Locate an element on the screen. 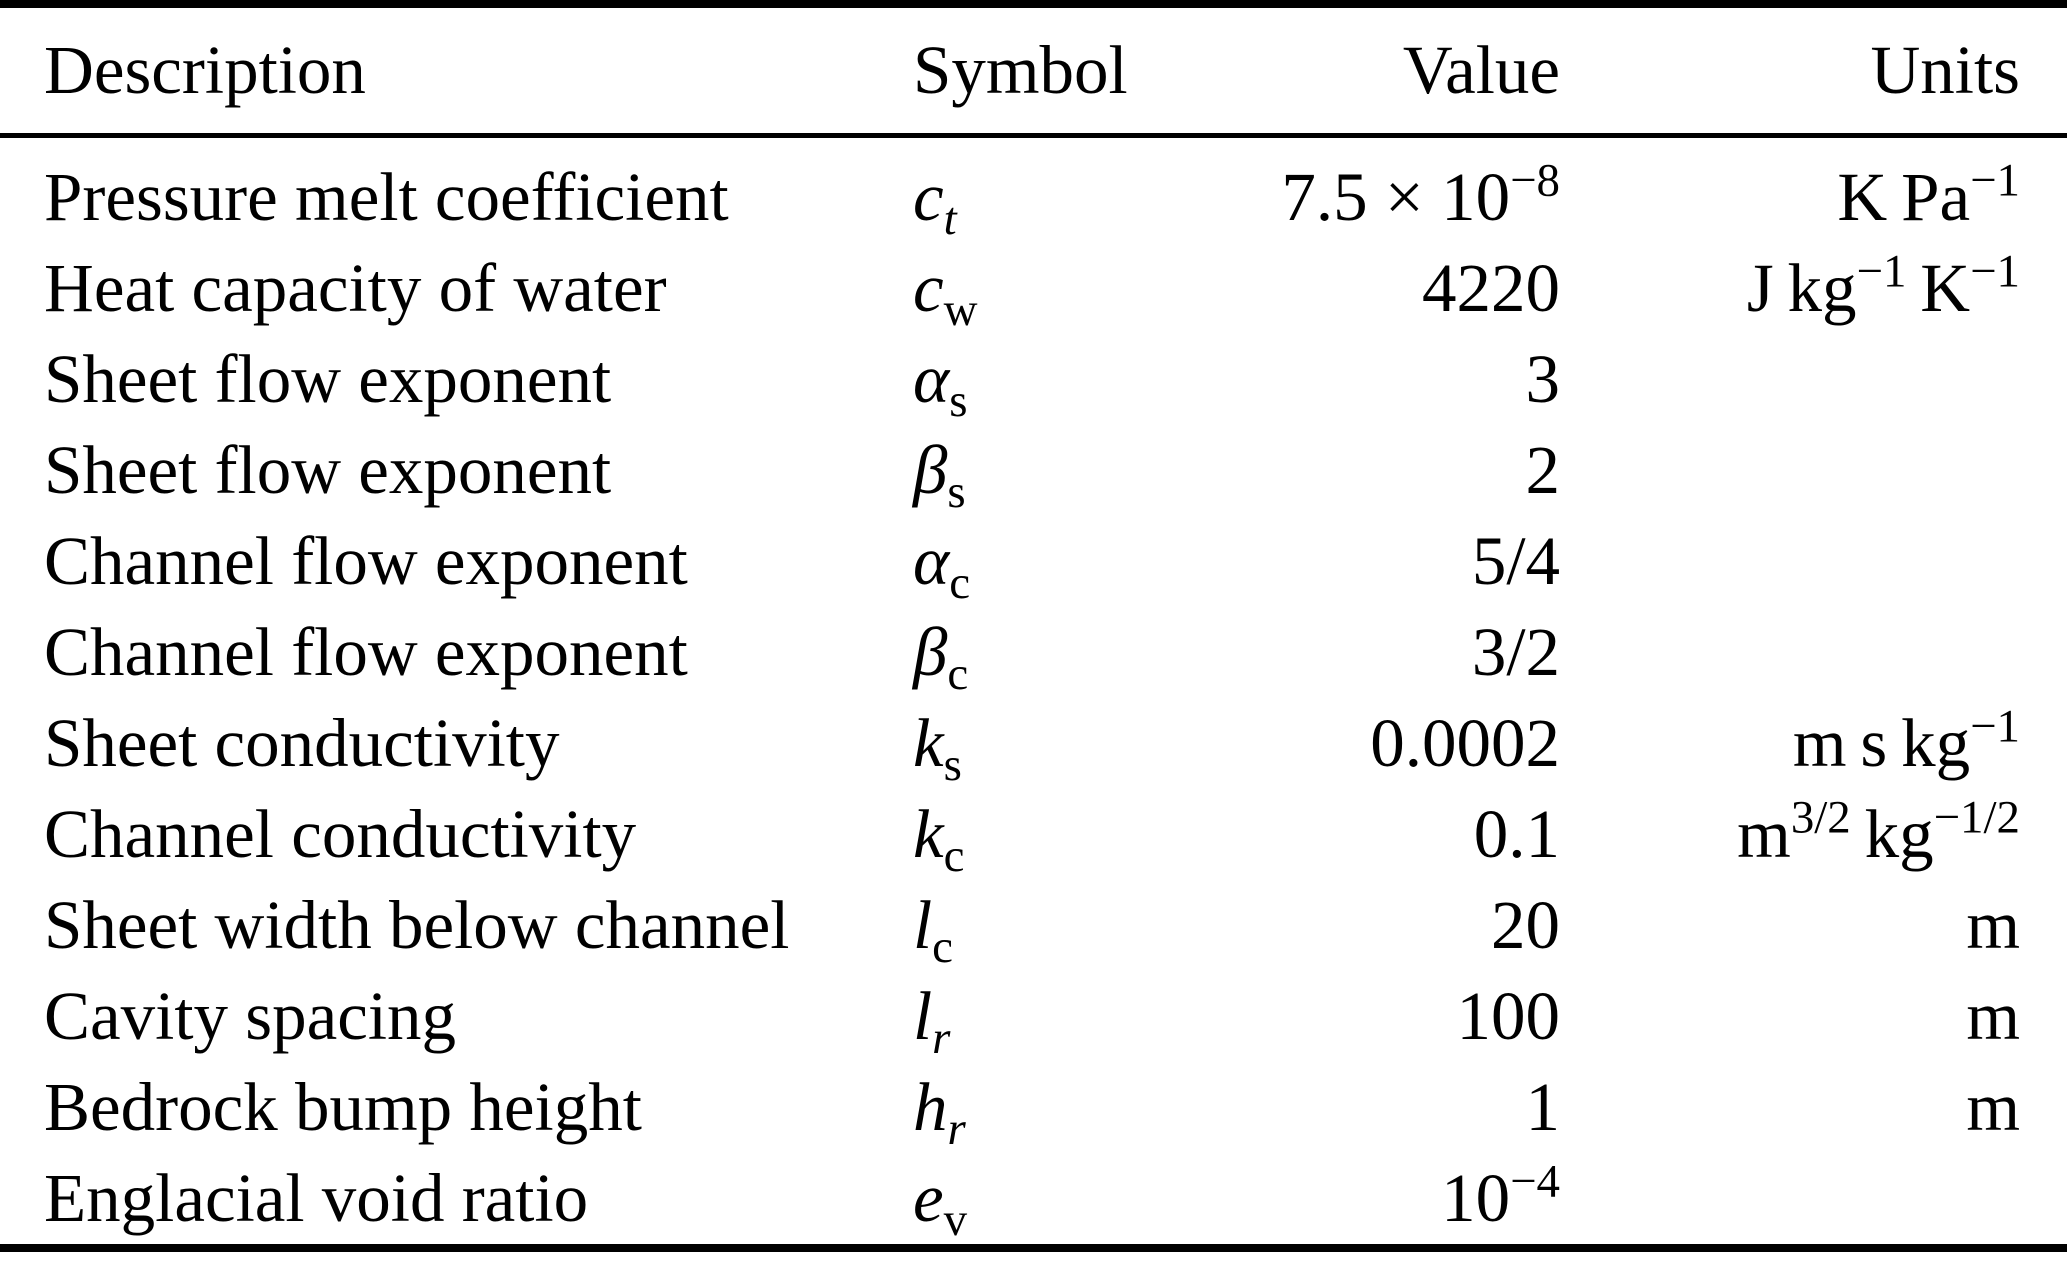  math-part: 4220 is located at coordinates (1491, 288).